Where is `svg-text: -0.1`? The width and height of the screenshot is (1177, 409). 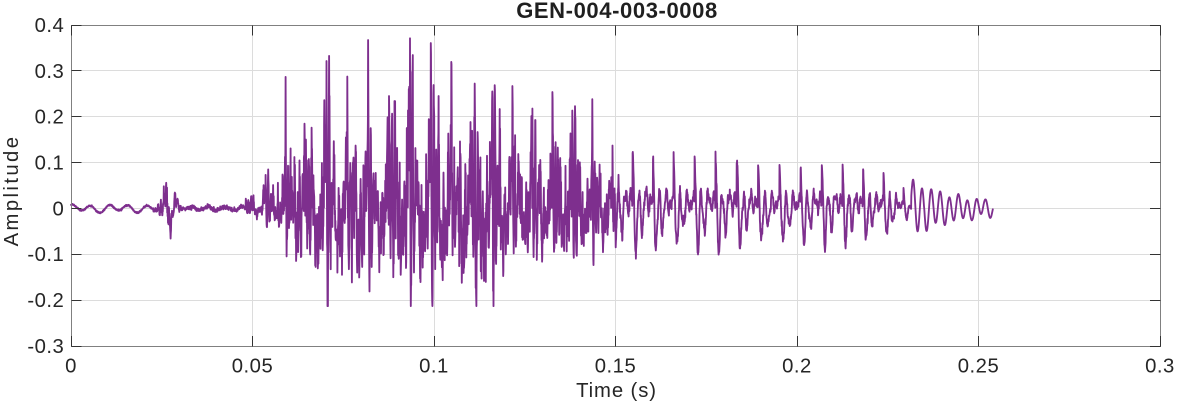
svg-text: -0.1 is located at coordinates (45, 255).